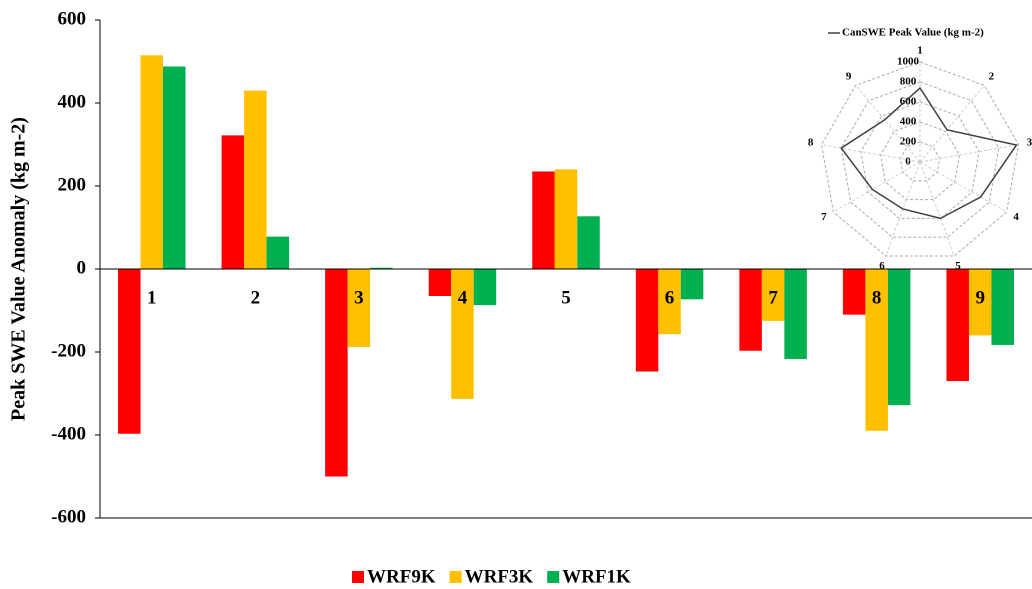 Image resolution: width=1032 pixels, height=589 pixels. I want to click on axis-label: 2, so click(992, 77).